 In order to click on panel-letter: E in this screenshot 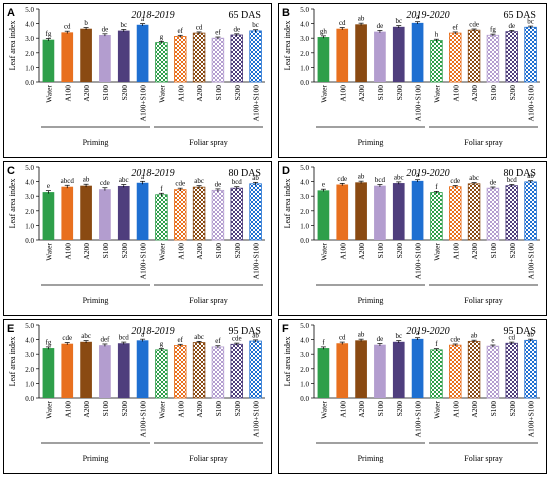, I will do `click(10, 329)`.